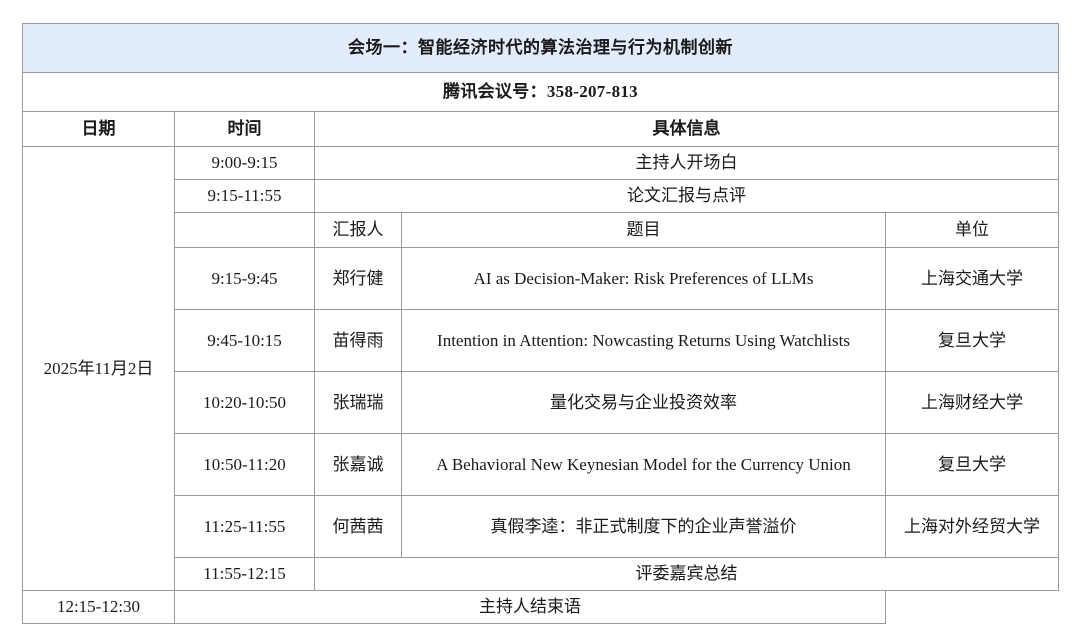 This screenshot has width=1080, height=624. Describe the element at coordinates (686, 129) in the screenshot. I see `column-header-details: 具体信息` at that location.